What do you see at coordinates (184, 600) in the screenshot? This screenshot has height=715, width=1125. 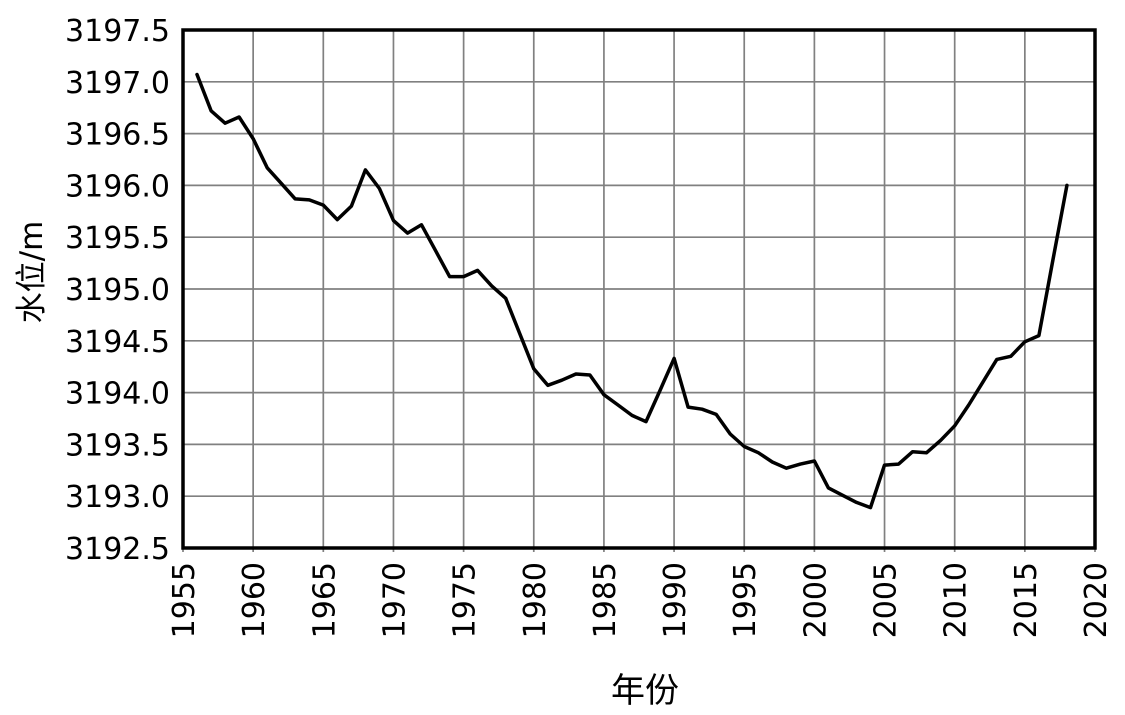 I see `x-tick-label: 1955` at bounding box center [184, 600].